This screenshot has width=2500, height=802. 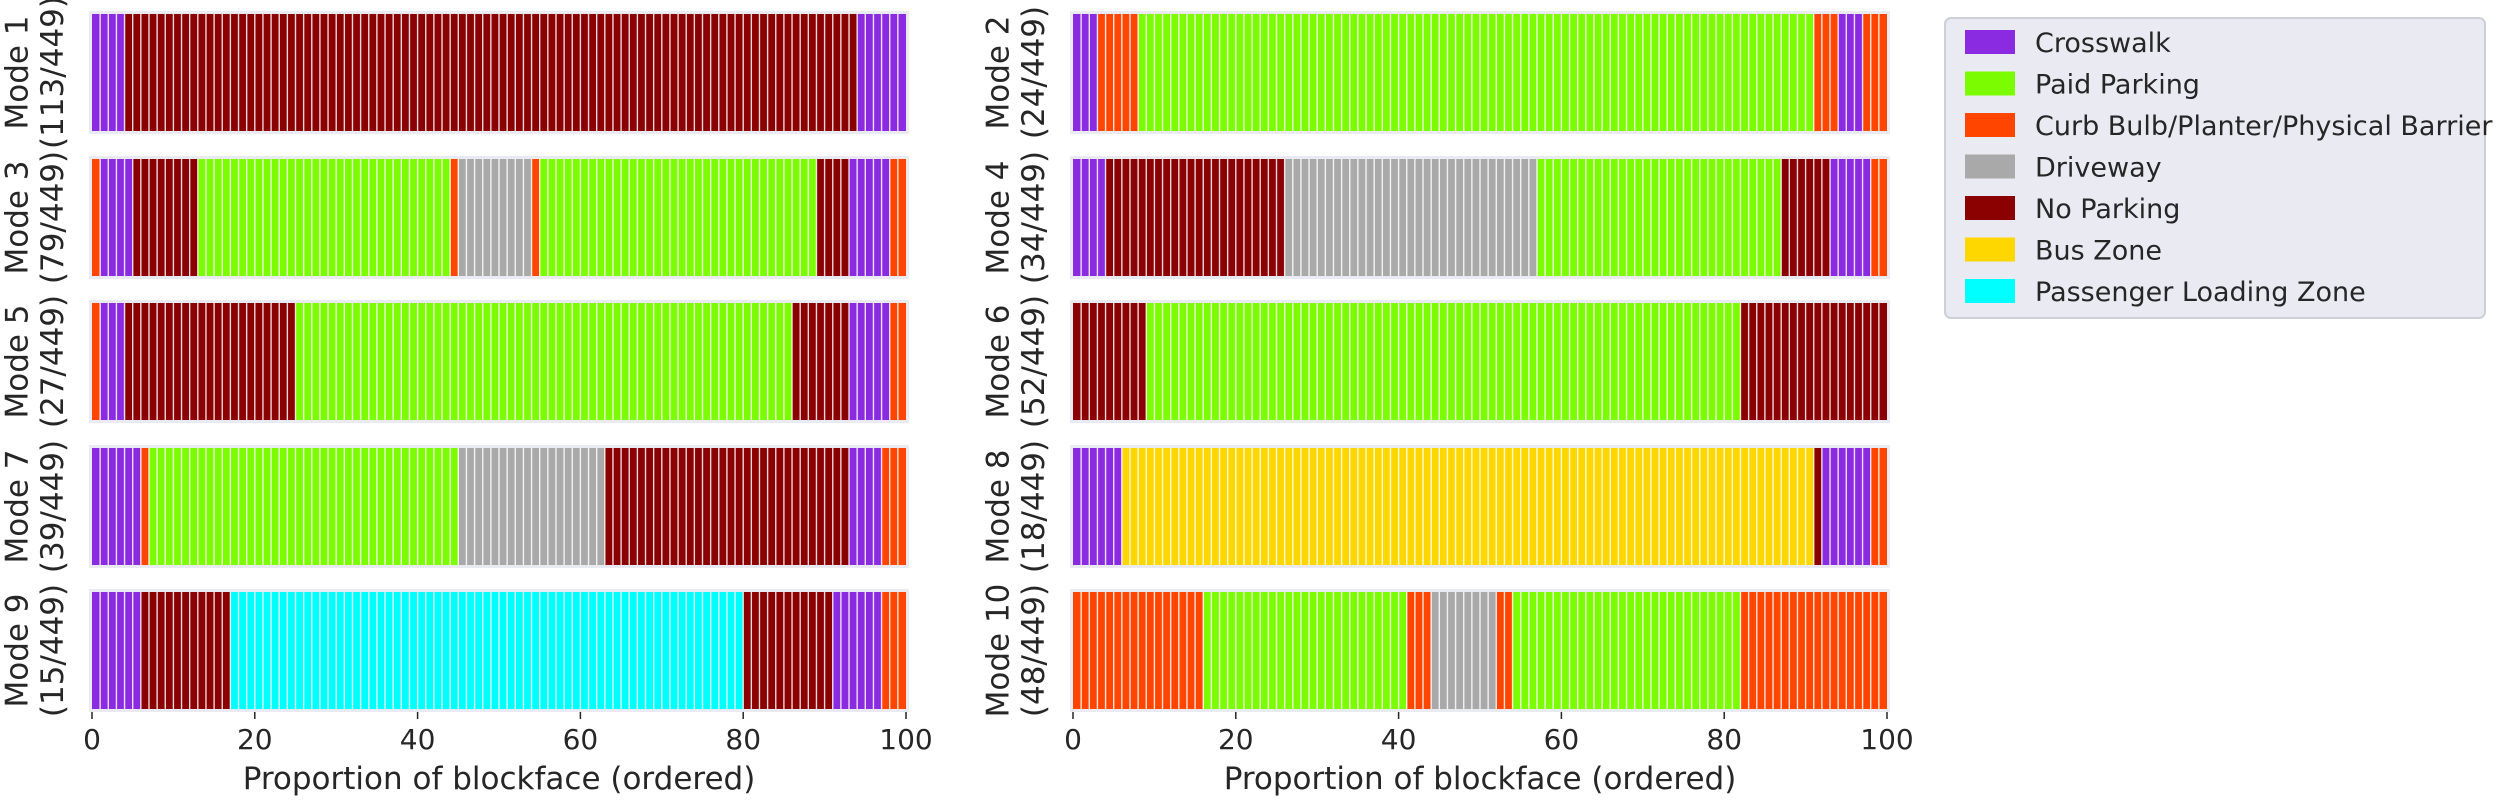 I want to click on x-tick-label: 20, so click(x=255, y=739).